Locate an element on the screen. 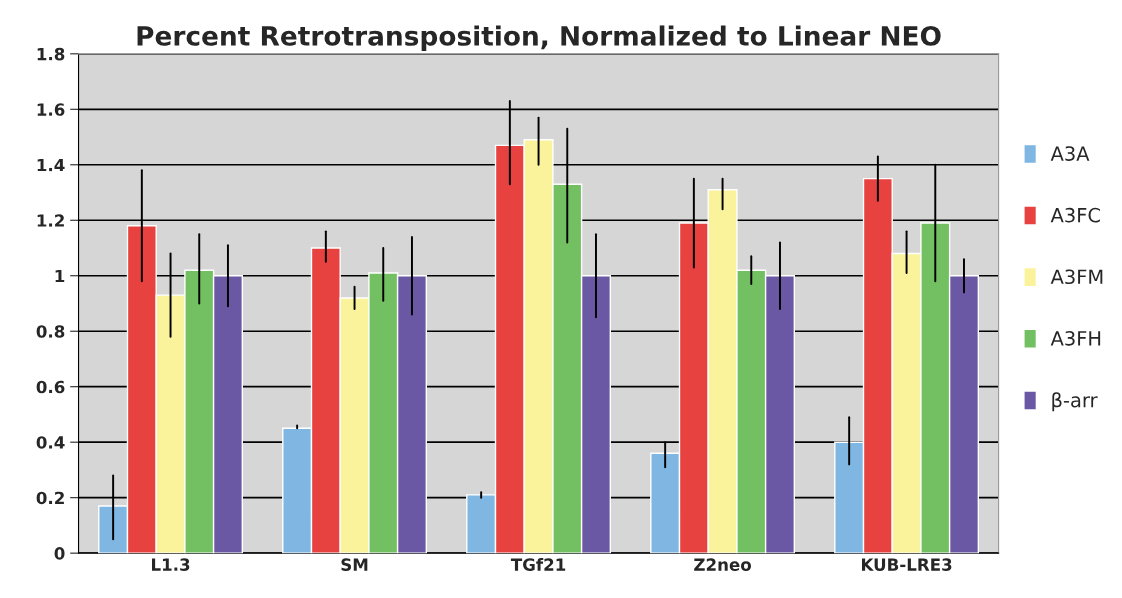 This screenshot has width=1122, height=598. y-tick-label: 1.6 is located at coordinates (51, 109).